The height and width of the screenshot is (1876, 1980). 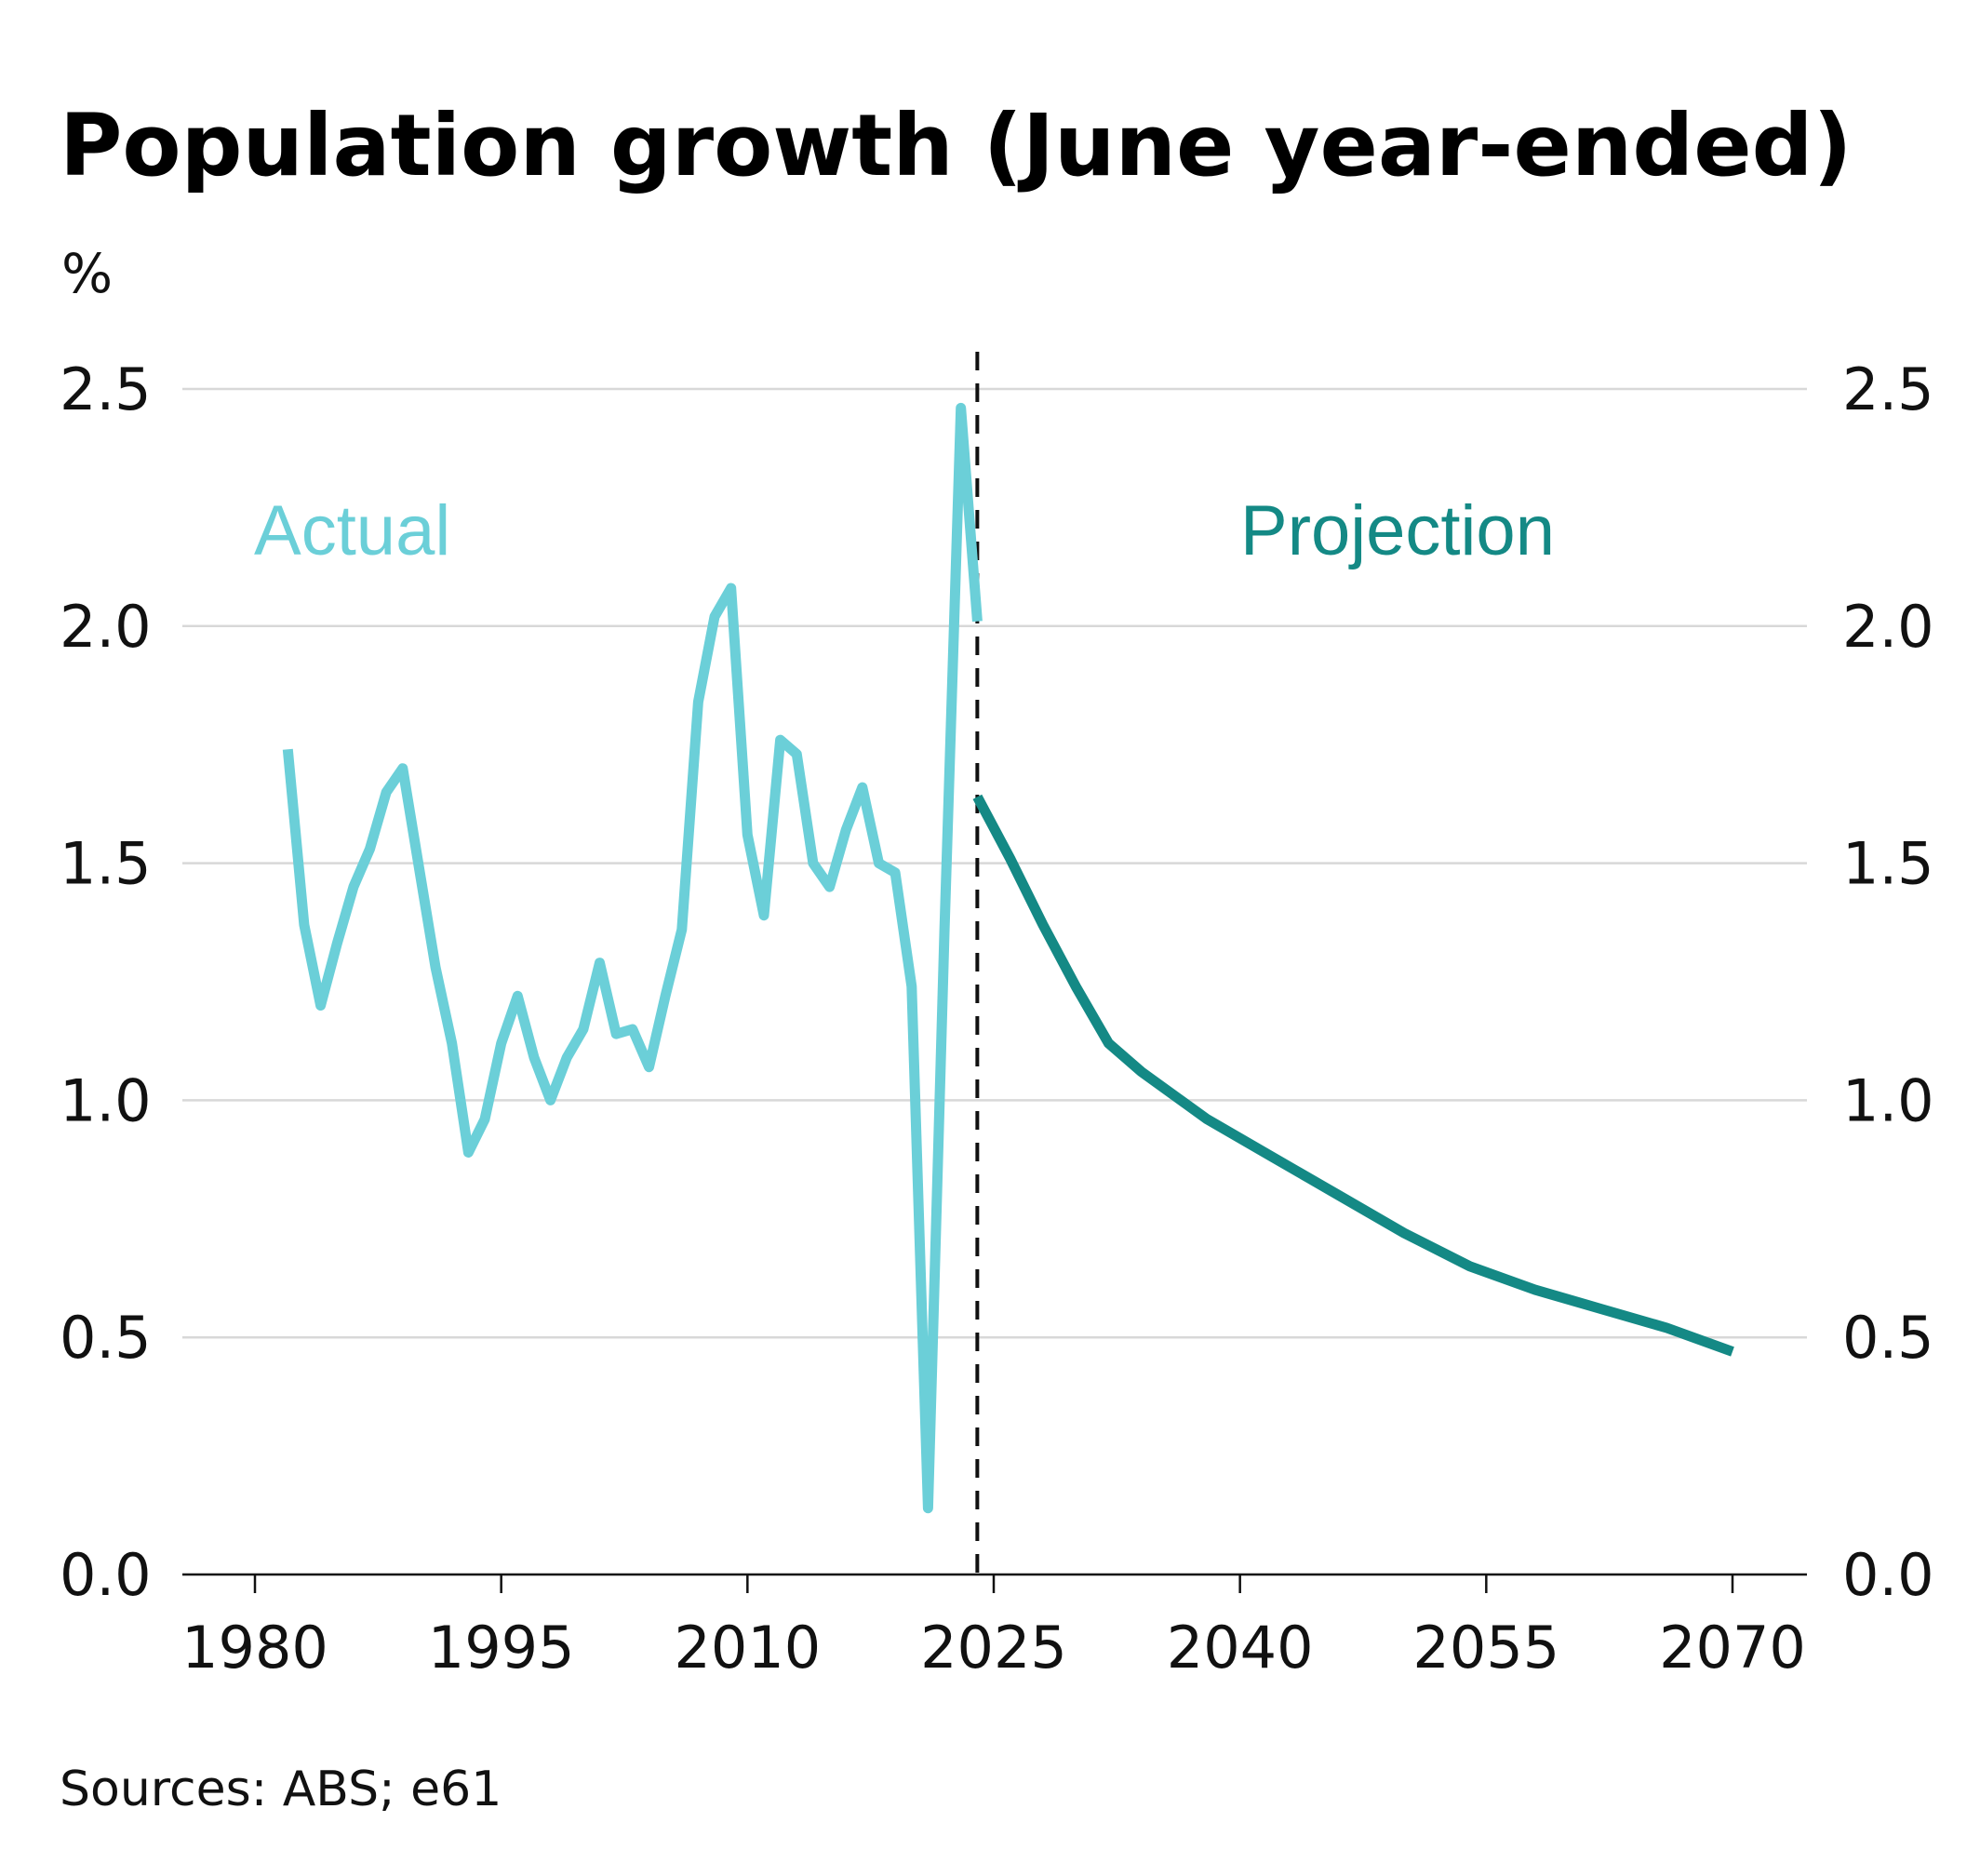 What do you see at coordinates (502, 1648) in the screenshot?
I see `x-tick-label: 1995` at bounding box center [502, 1648].